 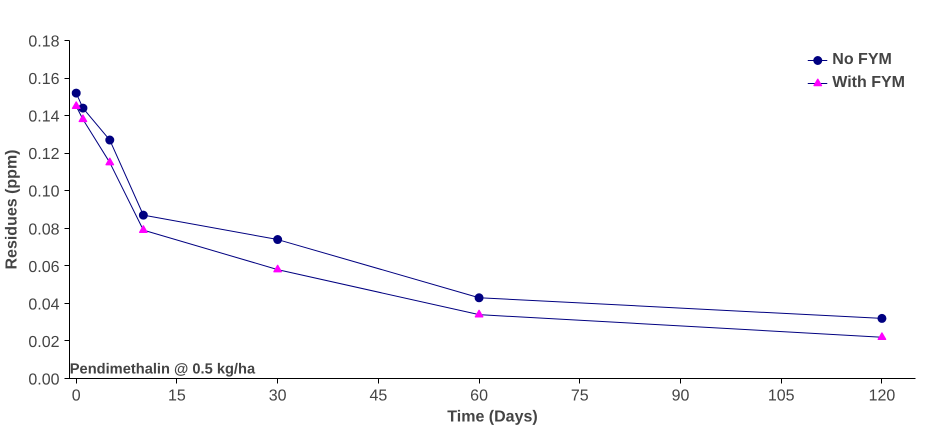 What do you see at coordinates (277, 396) in the screenshot?
I see `x-tick-label: 30` at bounding box center [277, 396].